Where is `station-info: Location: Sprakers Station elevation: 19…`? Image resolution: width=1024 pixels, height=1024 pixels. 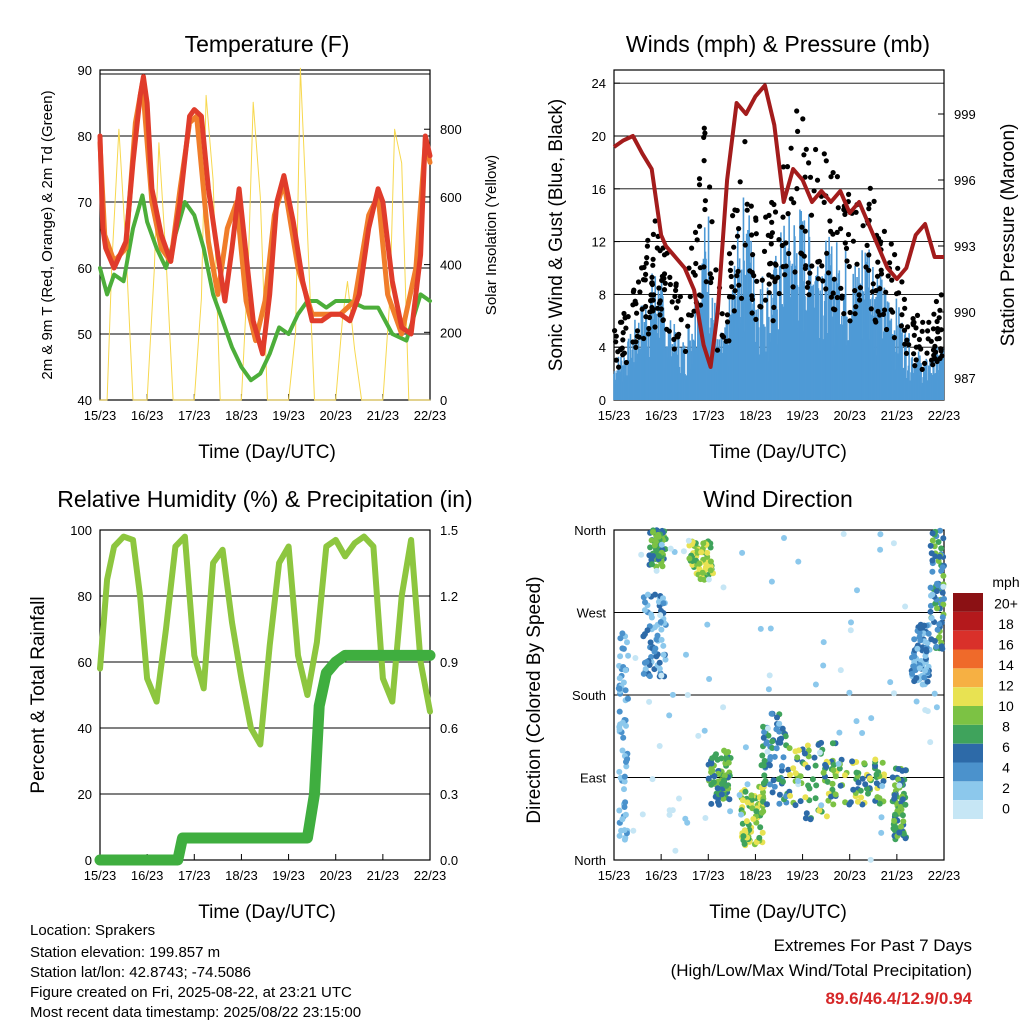
station-info: Location: Sprakers Station elevation: 19… is located at coordinates (195, 971).